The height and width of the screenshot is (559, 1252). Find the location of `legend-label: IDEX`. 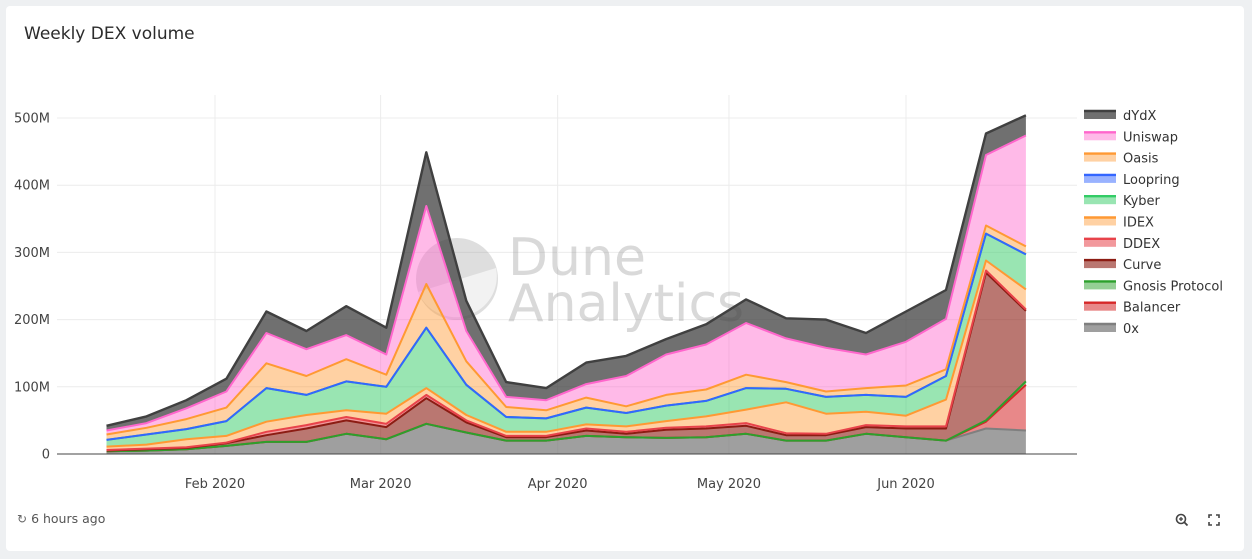

legend-label: IDEX is located at coordinates (1138, 223).